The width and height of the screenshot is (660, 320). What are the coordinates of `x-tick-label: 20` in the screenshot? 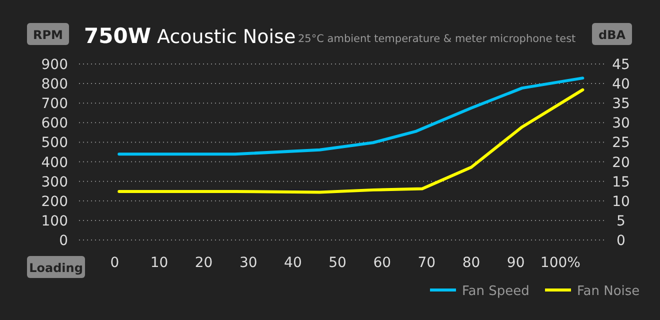 It's located at (203, 263).